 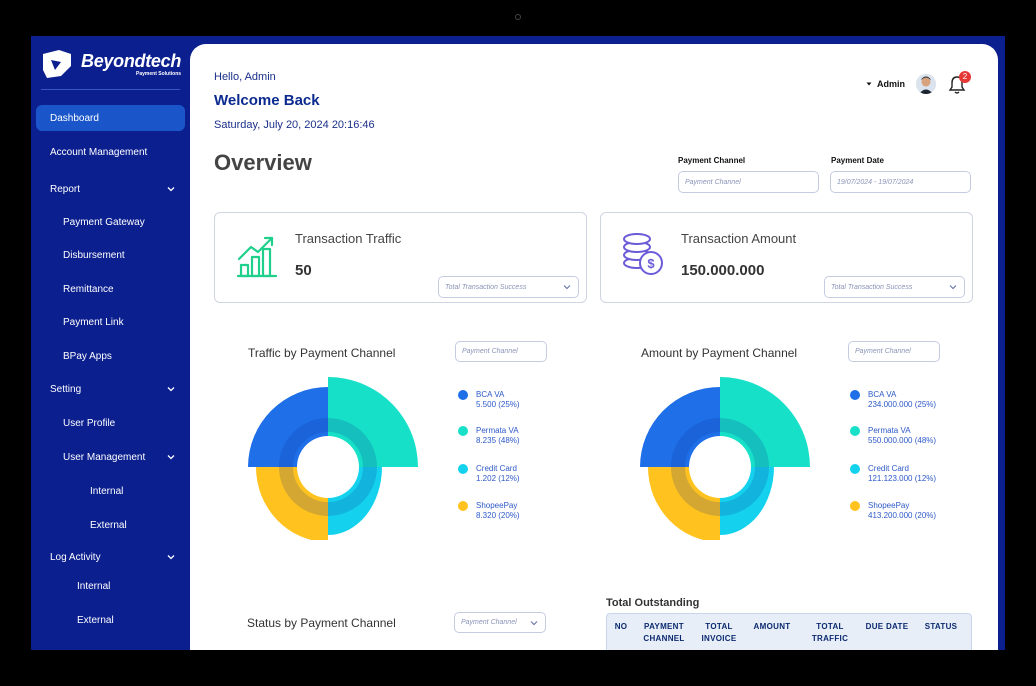 What do you see at coordinates (490, 351) in the screenshot?
I see `filter-placeholder: Payment Channel` at bounding box center [490, 351].